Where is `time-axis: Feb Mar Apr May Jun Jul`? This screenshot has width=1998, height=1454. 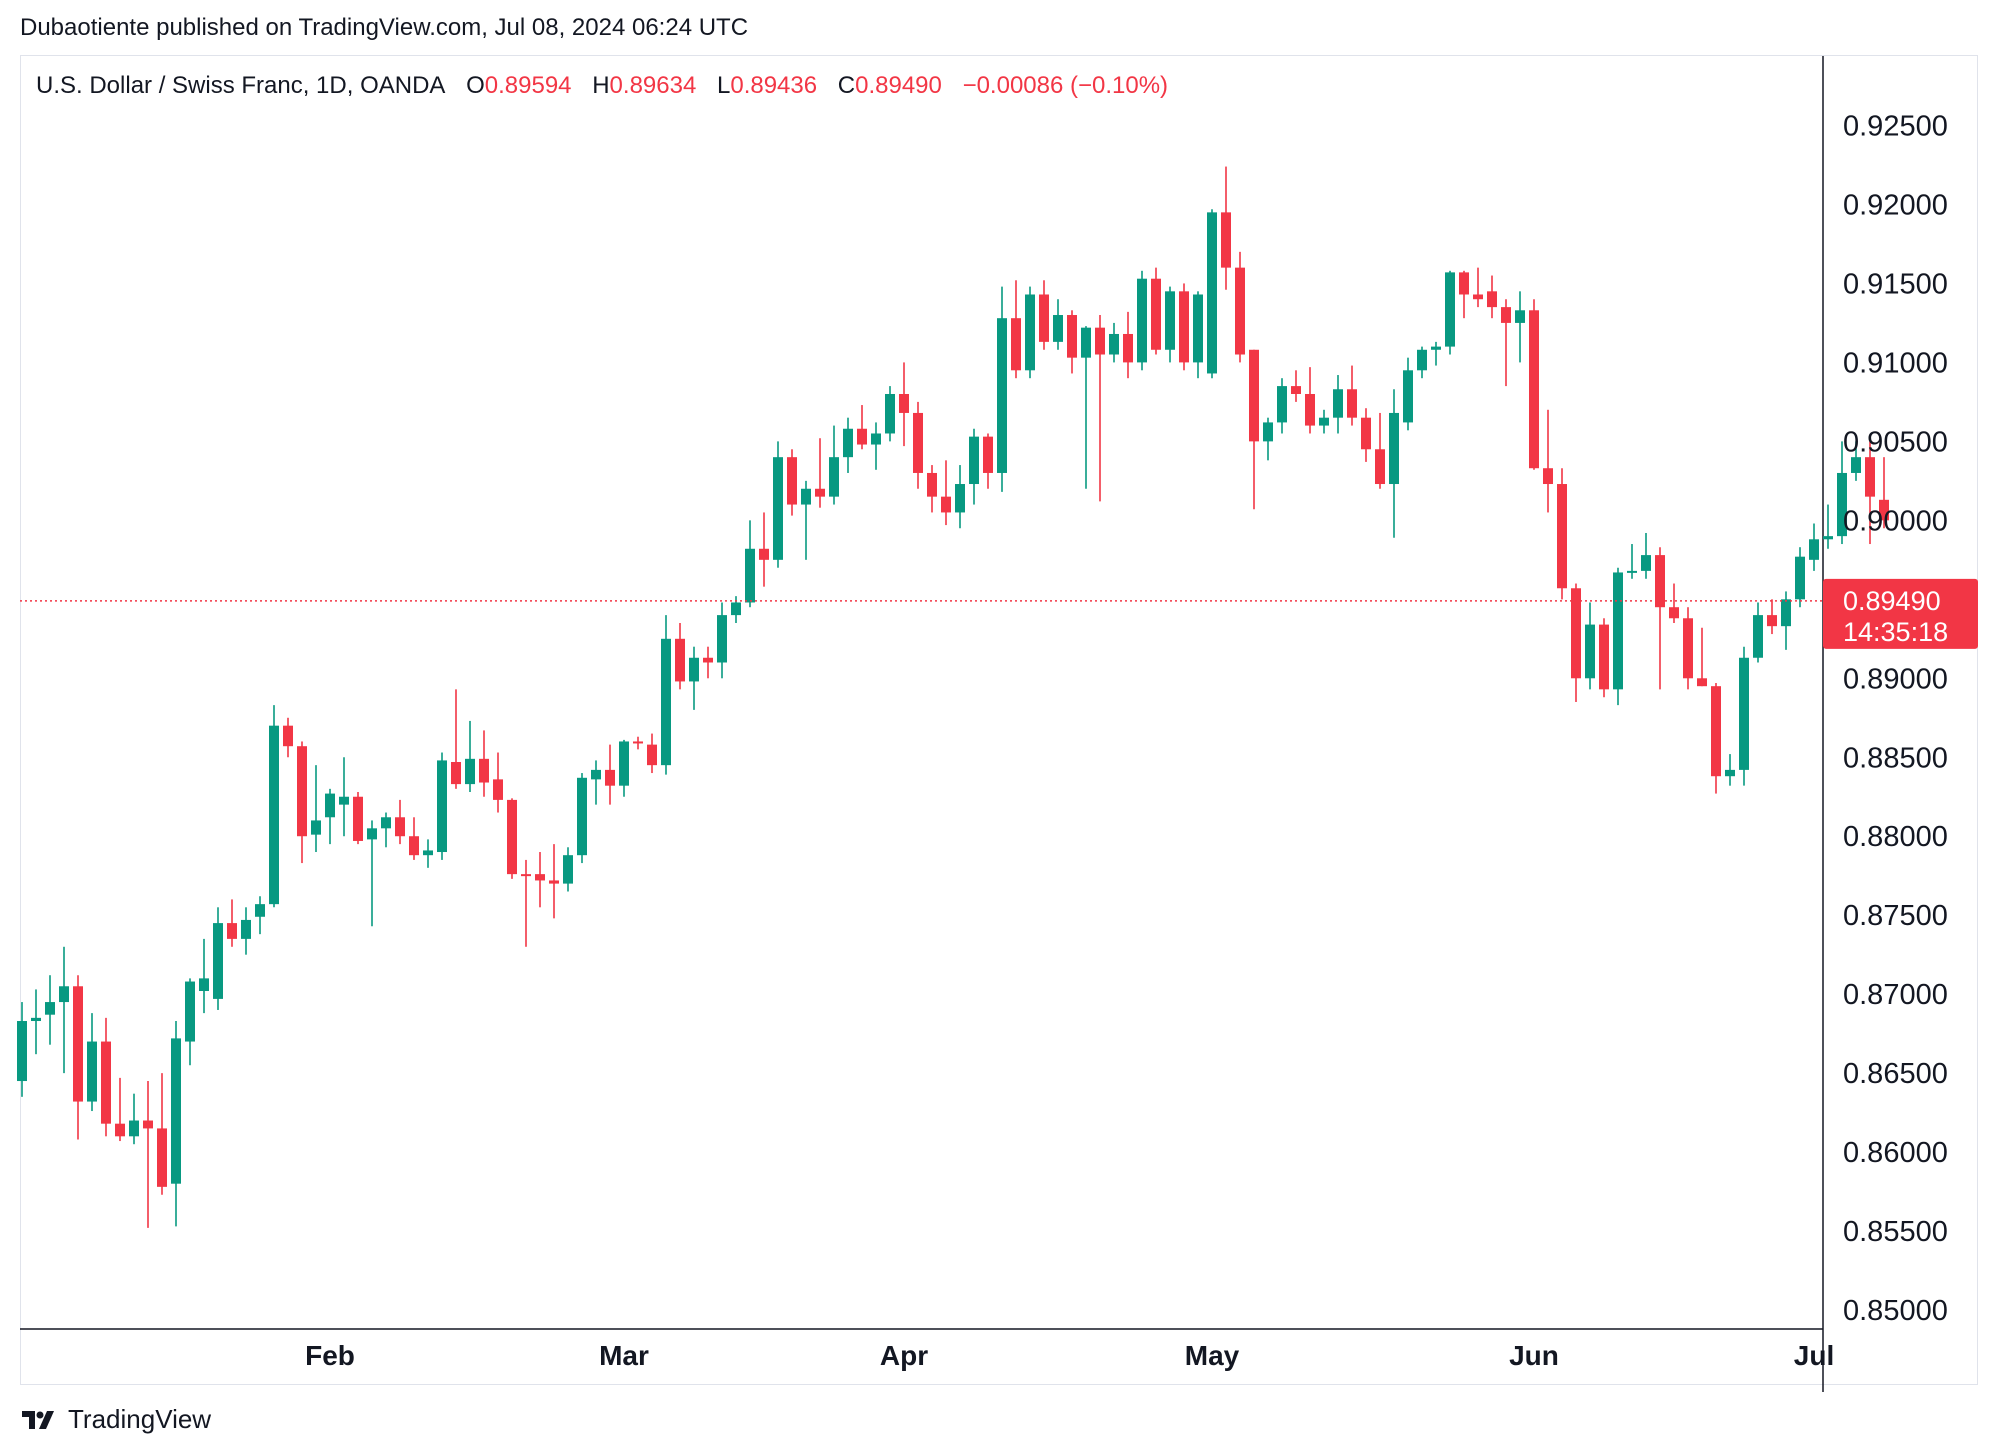 time-axis: Feb Mar Apr May Jun Jul is located at coordinates (1069, 1355).